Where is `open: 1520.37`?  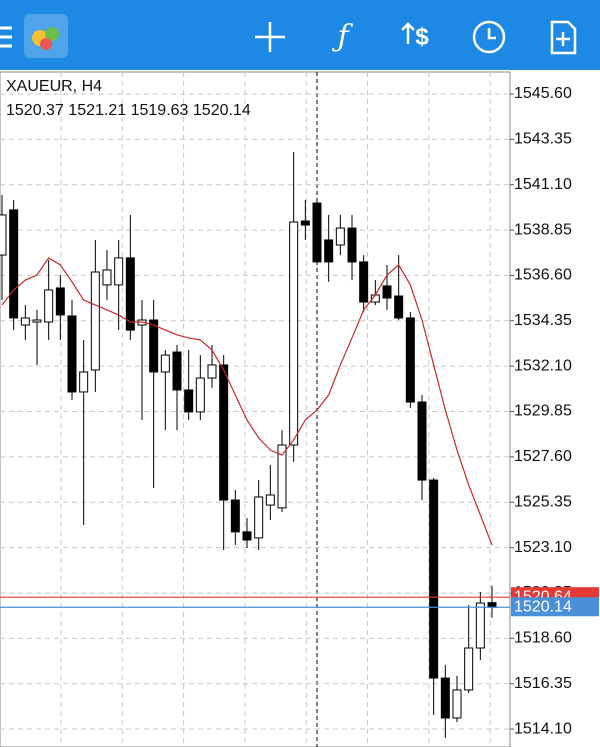 open: 1520.37 is located at coordinates (35, 110).